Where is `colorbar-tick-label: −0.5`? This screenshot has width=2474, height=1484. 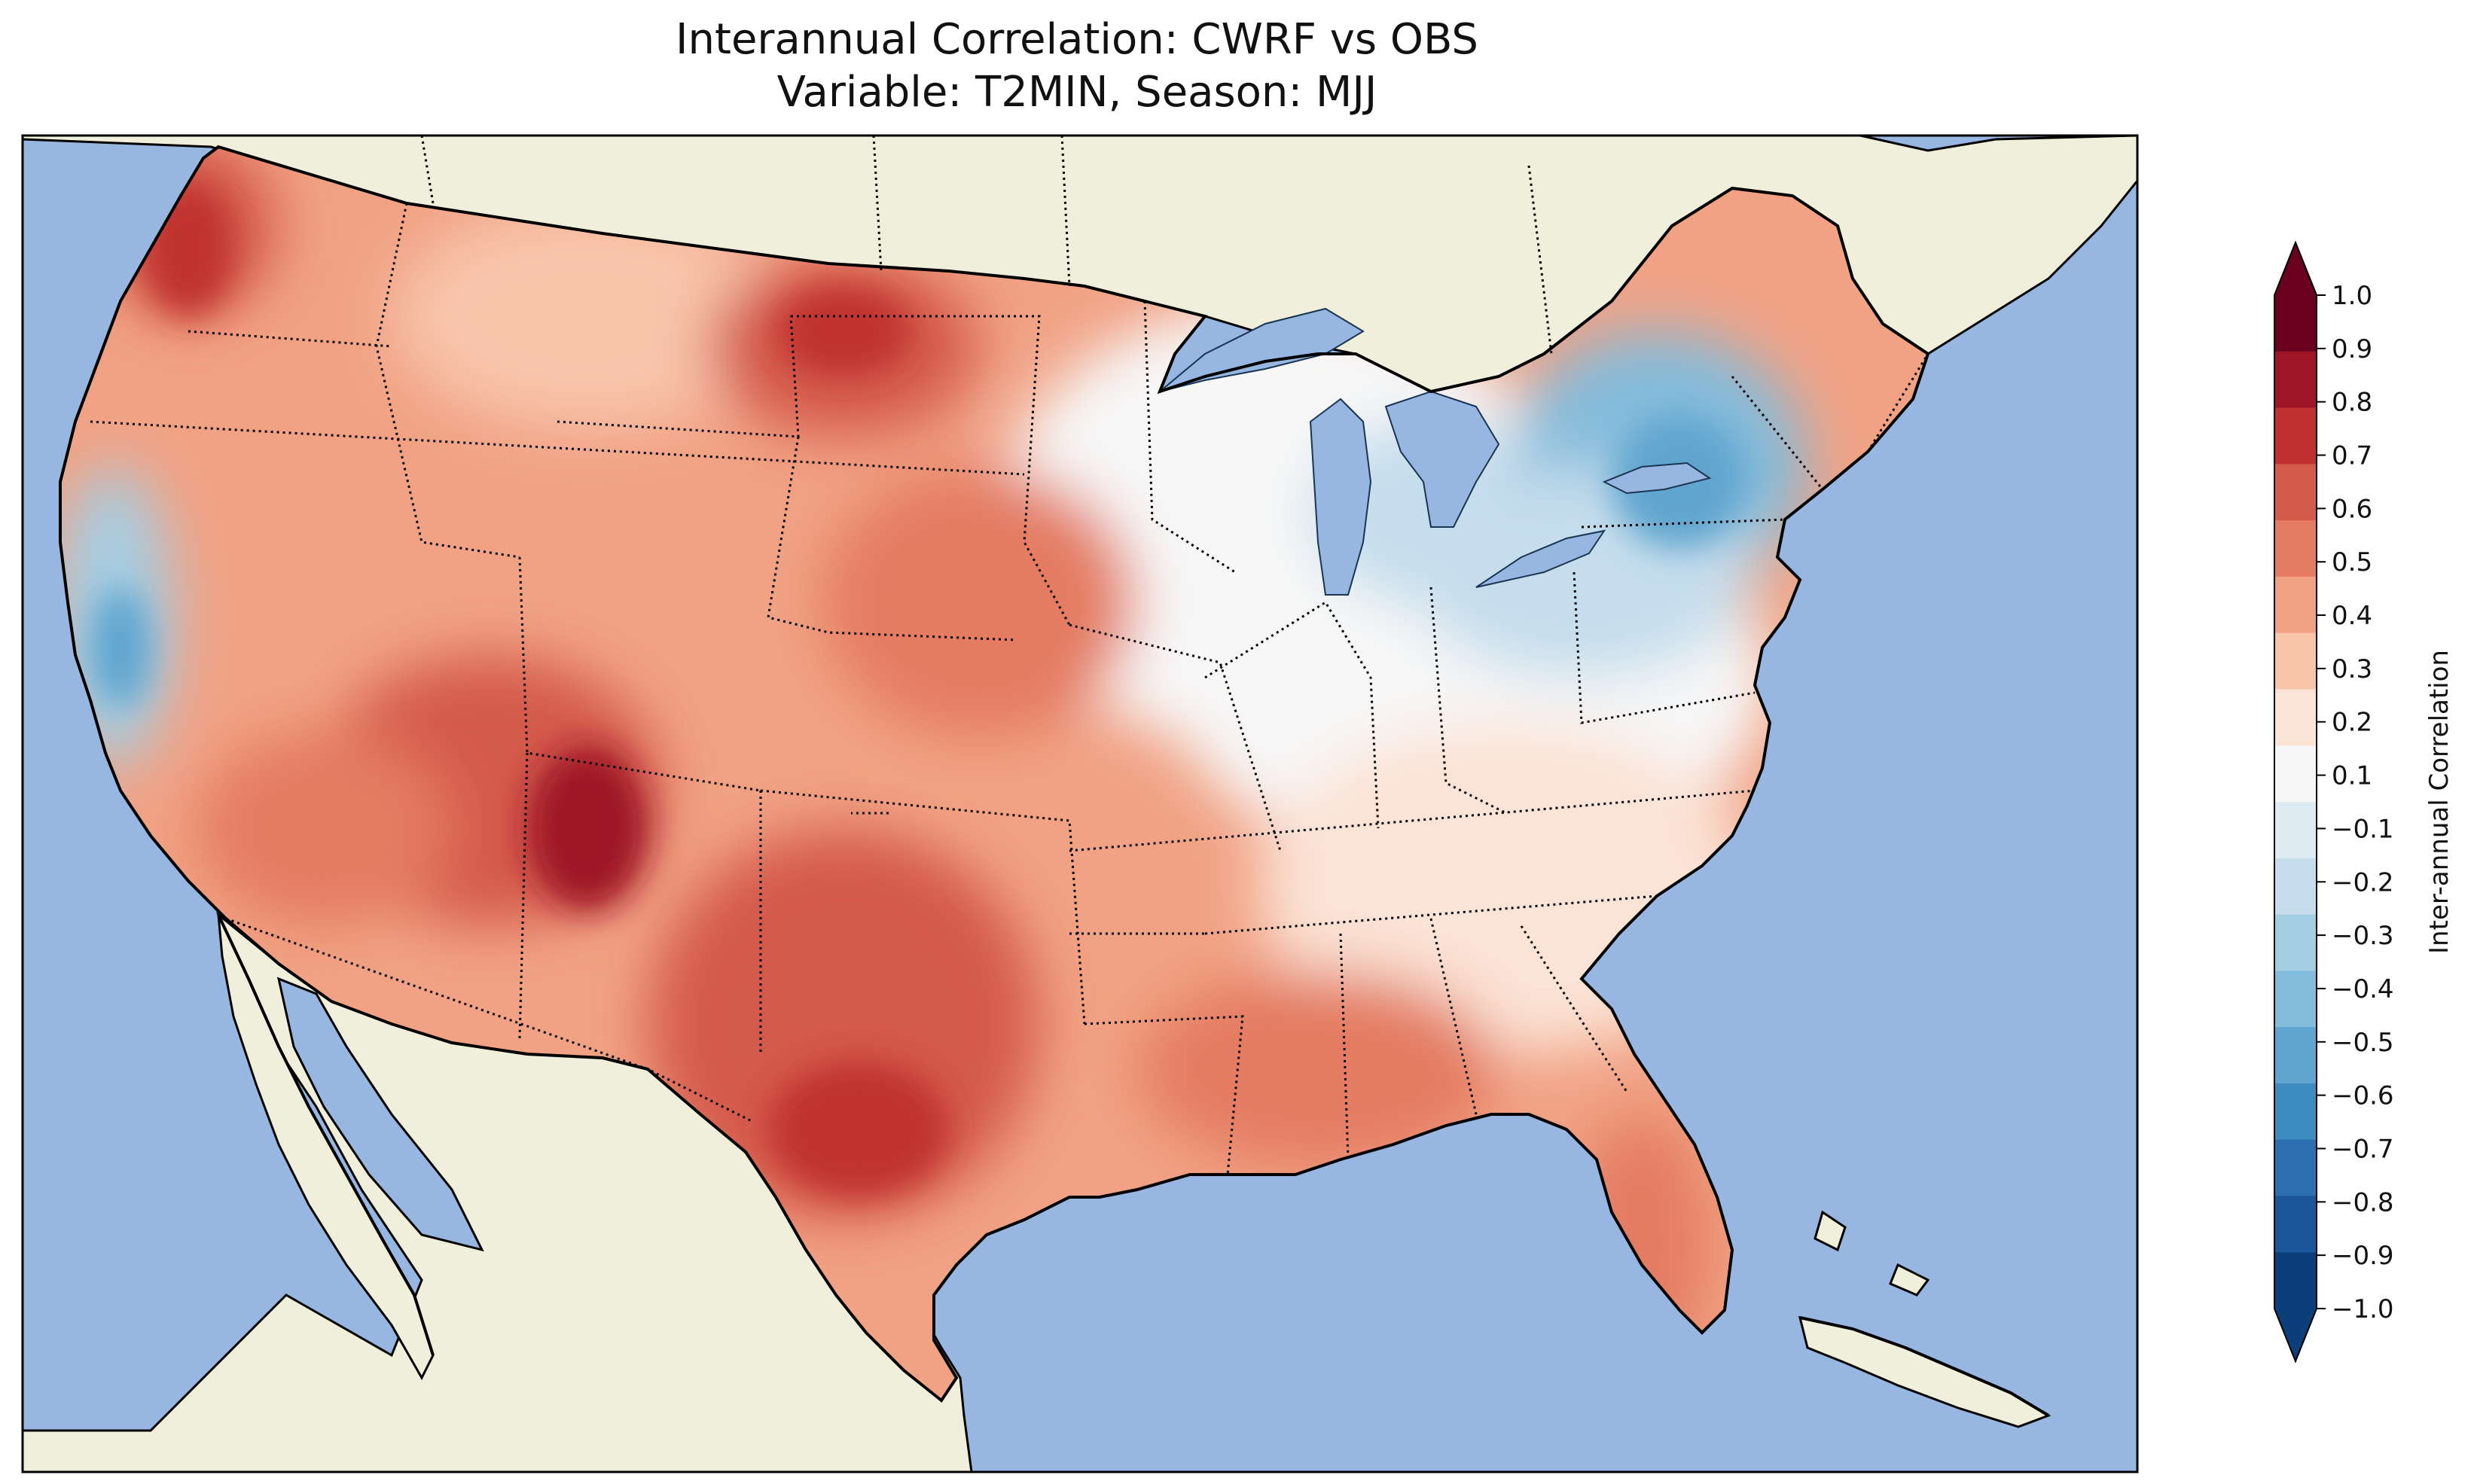 colorbar-tick-label: −0.5 is located at coordinates (2363, 1043).